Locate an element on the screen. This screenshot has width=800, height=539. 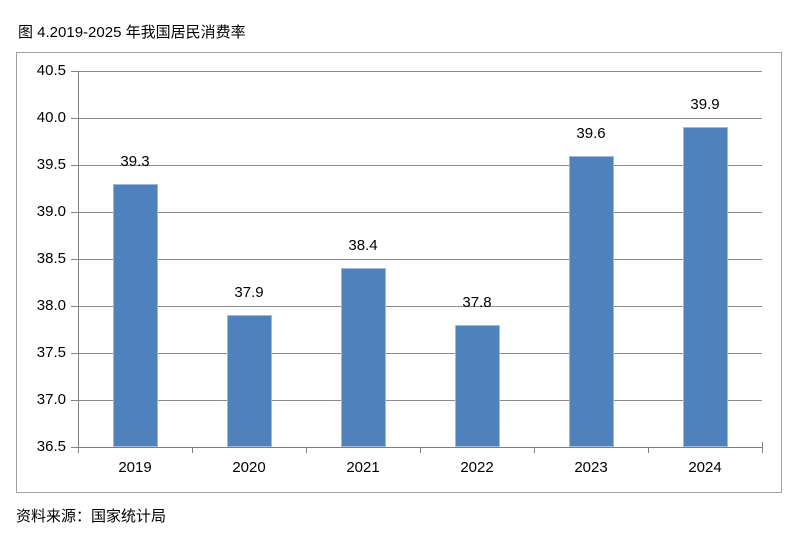
y-tick-label: 40.0 is located at coordinates (51, 117).